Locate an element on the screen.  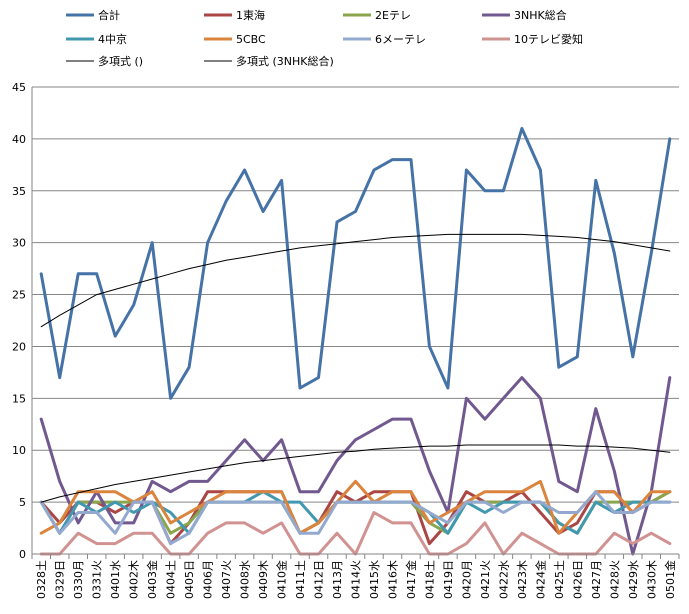
x-tick-label: 0428火 is located at coordinates (614, 579).